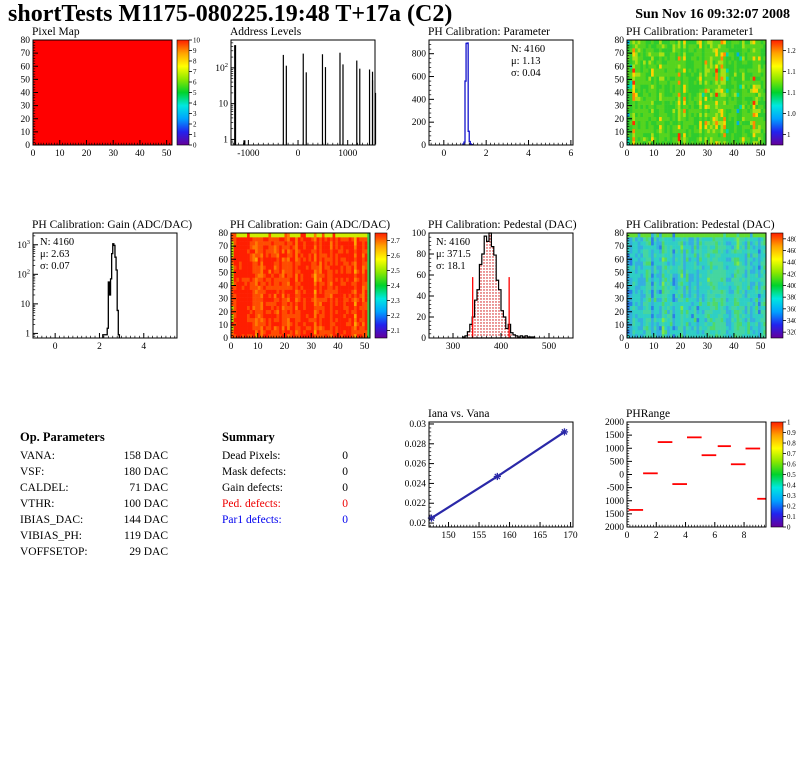 The width and height of the screenshot is (796, 772). I want to click on chart-title: PH Calibration: Pedestal (DAC), so click(502, 225).